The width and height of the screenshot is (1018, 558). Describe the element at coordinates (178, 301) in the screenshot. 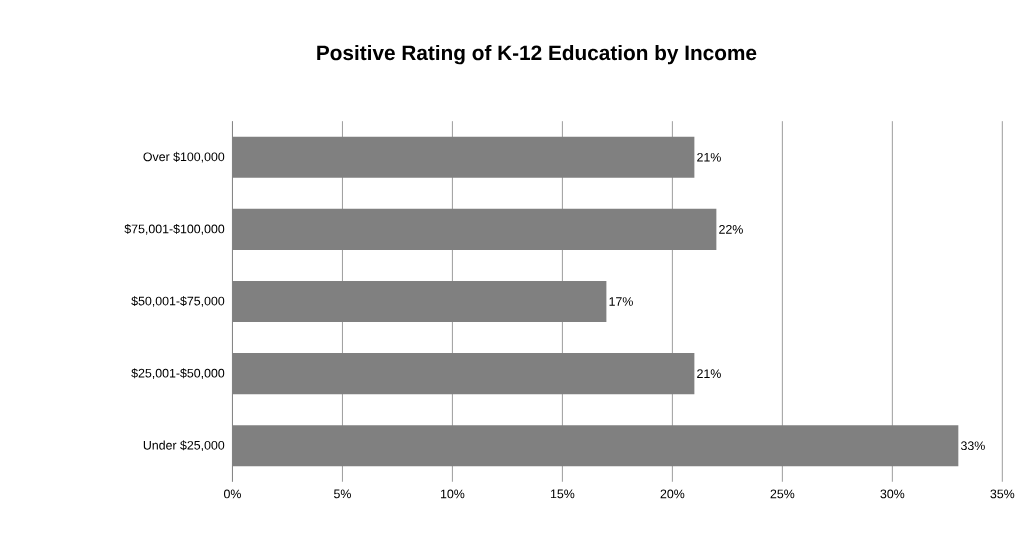

I see `y-tick-label: $50,001-$75,000` at that location.